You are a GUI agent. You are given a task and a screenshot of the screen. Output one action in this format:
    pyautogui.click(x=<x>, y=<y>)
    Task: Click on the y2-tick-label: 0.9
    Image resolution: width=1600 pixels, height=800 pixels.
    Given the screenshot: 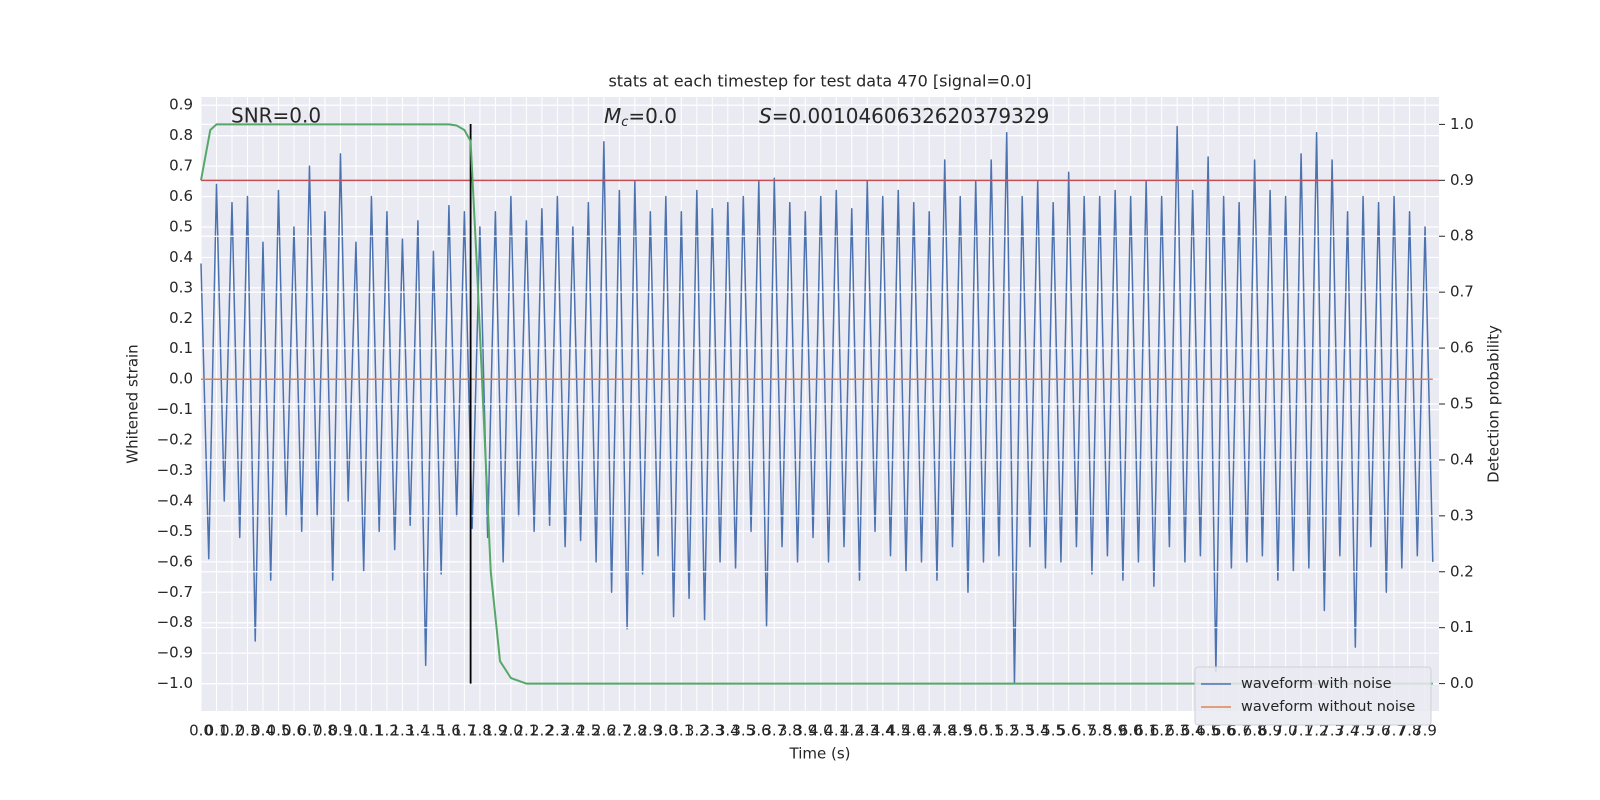 What is the action you would take?
    pyautogui.click(x=1462, y=180)
    